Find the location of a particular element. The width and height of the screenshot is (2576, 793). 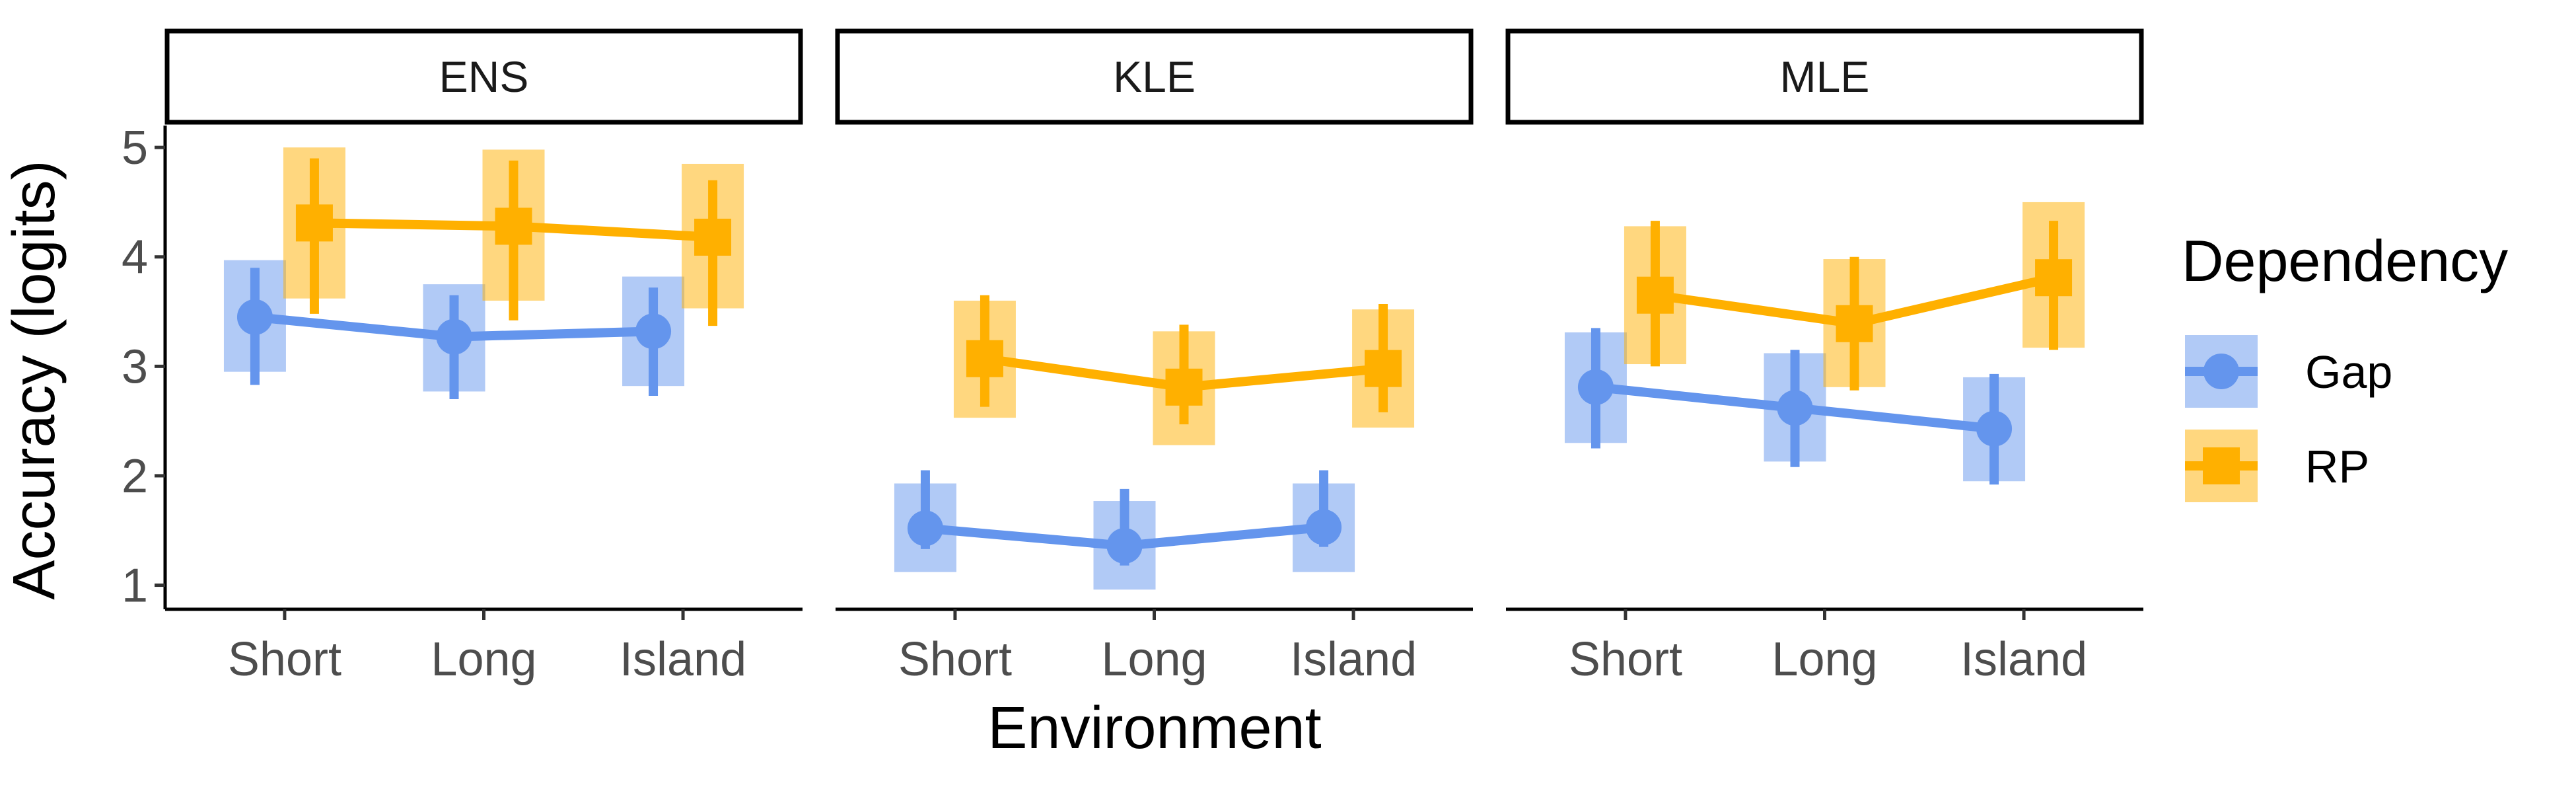

x-axis-title: Environment is located at coordinates (1154, 728).